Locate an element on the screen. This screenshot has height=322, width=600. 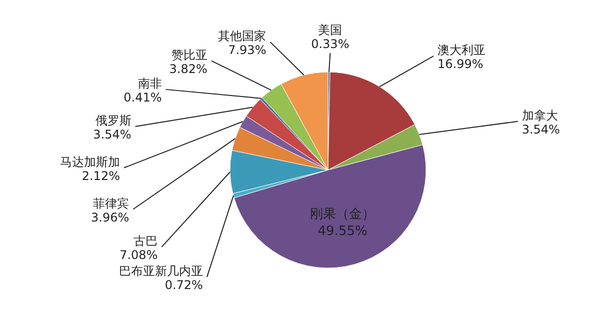
slice-label: 菲律宾 is located at coordinates (111, 203).